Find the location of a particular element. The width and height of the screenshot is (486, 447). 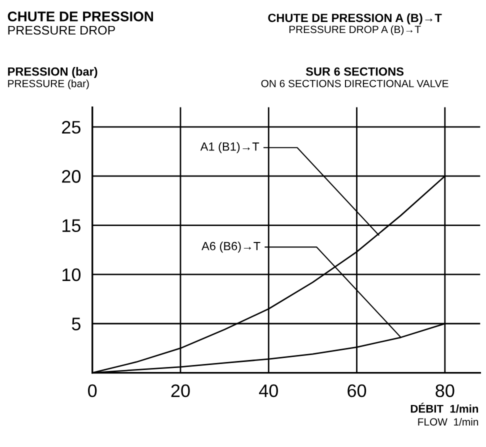

x-axis-title: DÉBIT 1/min is located at coordinates (444, 407).